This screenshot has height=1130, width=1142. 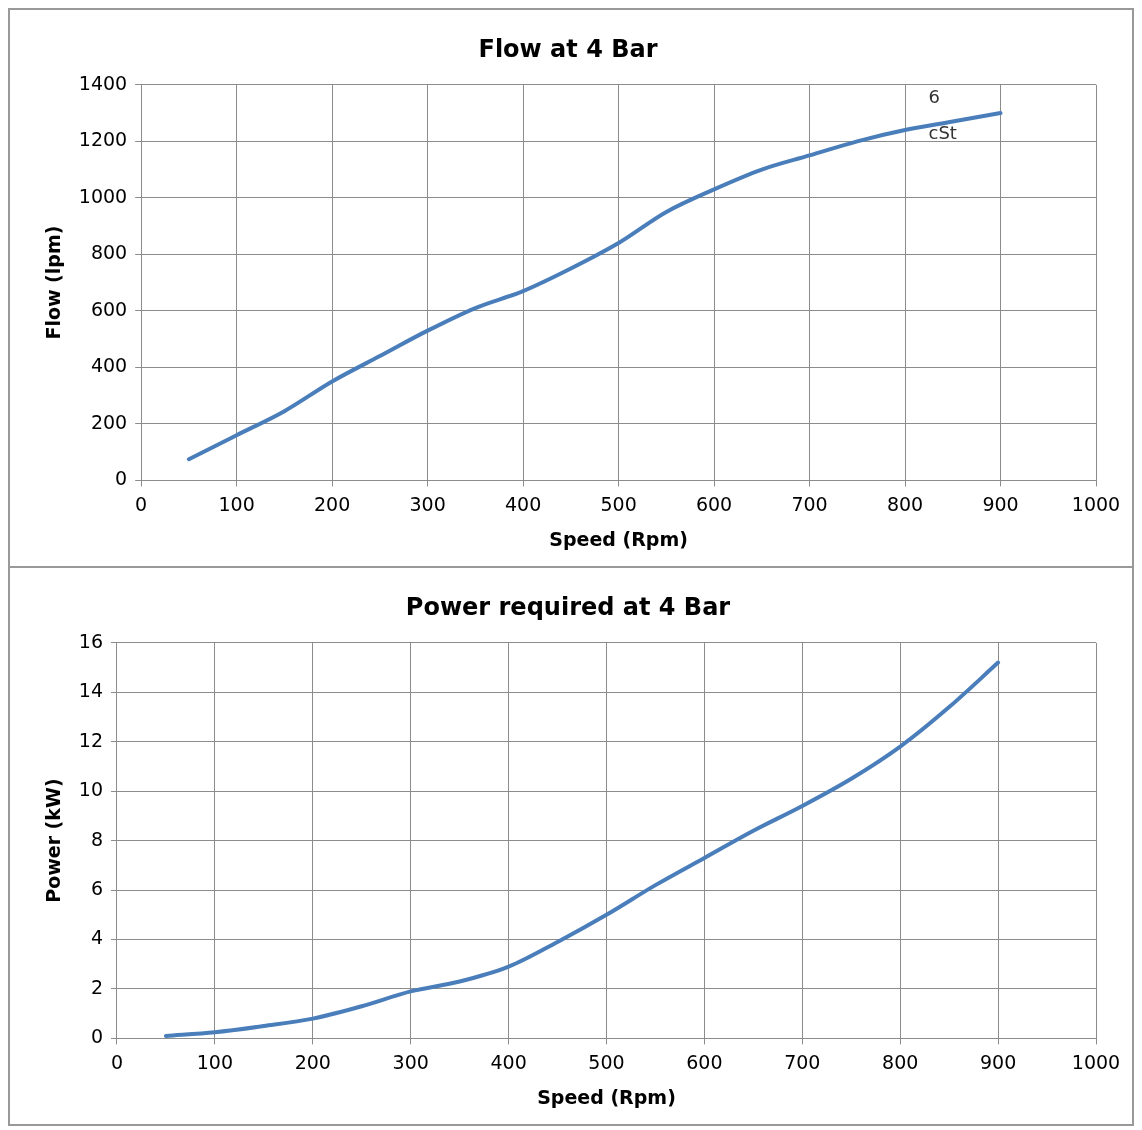 What do you see at coordinates (53, 282) in the screenshot?
I see `y-axis-title: Flow (lpm)` at bounding box center [53, 282].